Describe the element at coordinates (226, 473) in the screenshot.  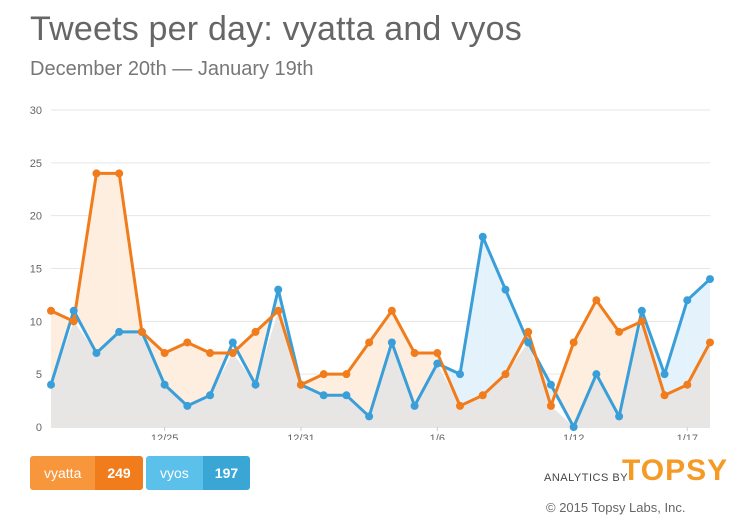
I see `legend-vyos-total: 197` at that location.